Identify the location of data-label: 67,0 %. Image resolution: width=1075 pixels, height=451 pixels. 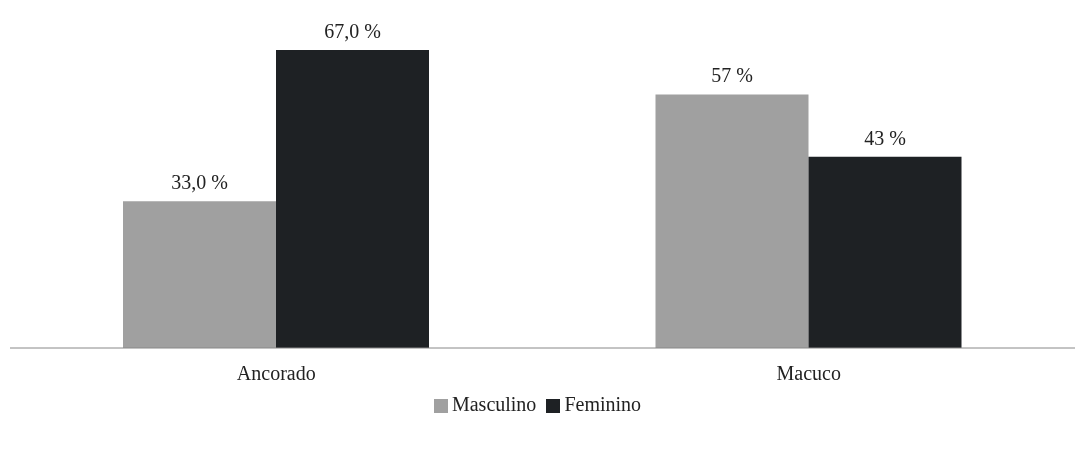
(352, 31).